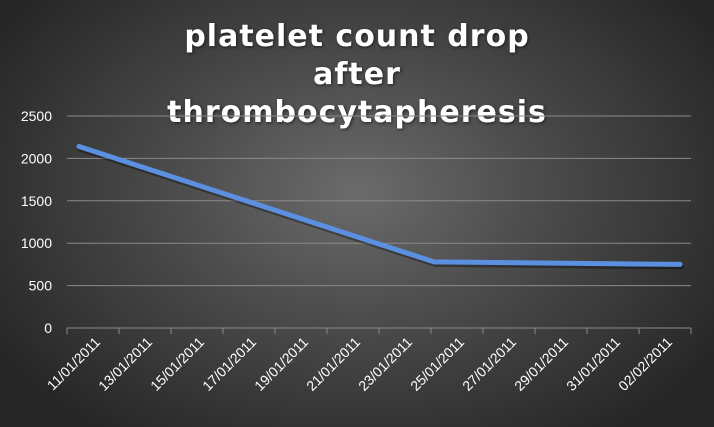  What do you see at coordinates (541, 364) in the screenshot?
I see `x-tick-label: 29/01/2011` at bounding box center [541, 364].